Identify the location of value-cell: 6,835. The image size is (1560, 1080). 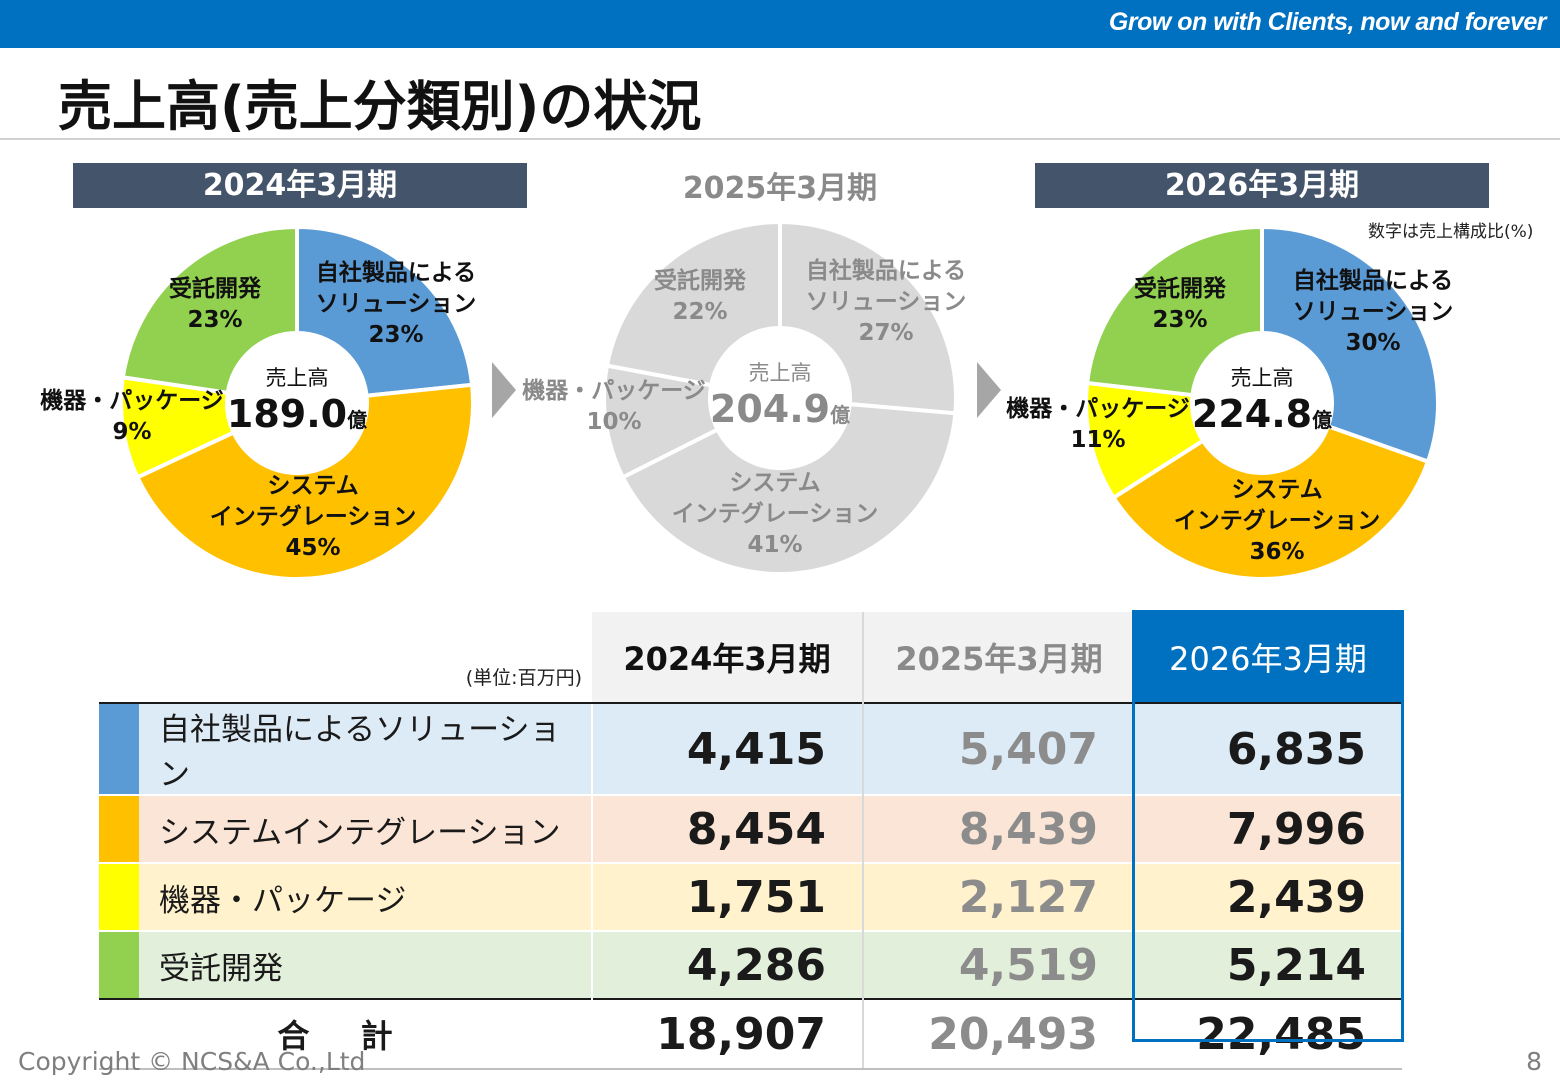
(1268, 748).